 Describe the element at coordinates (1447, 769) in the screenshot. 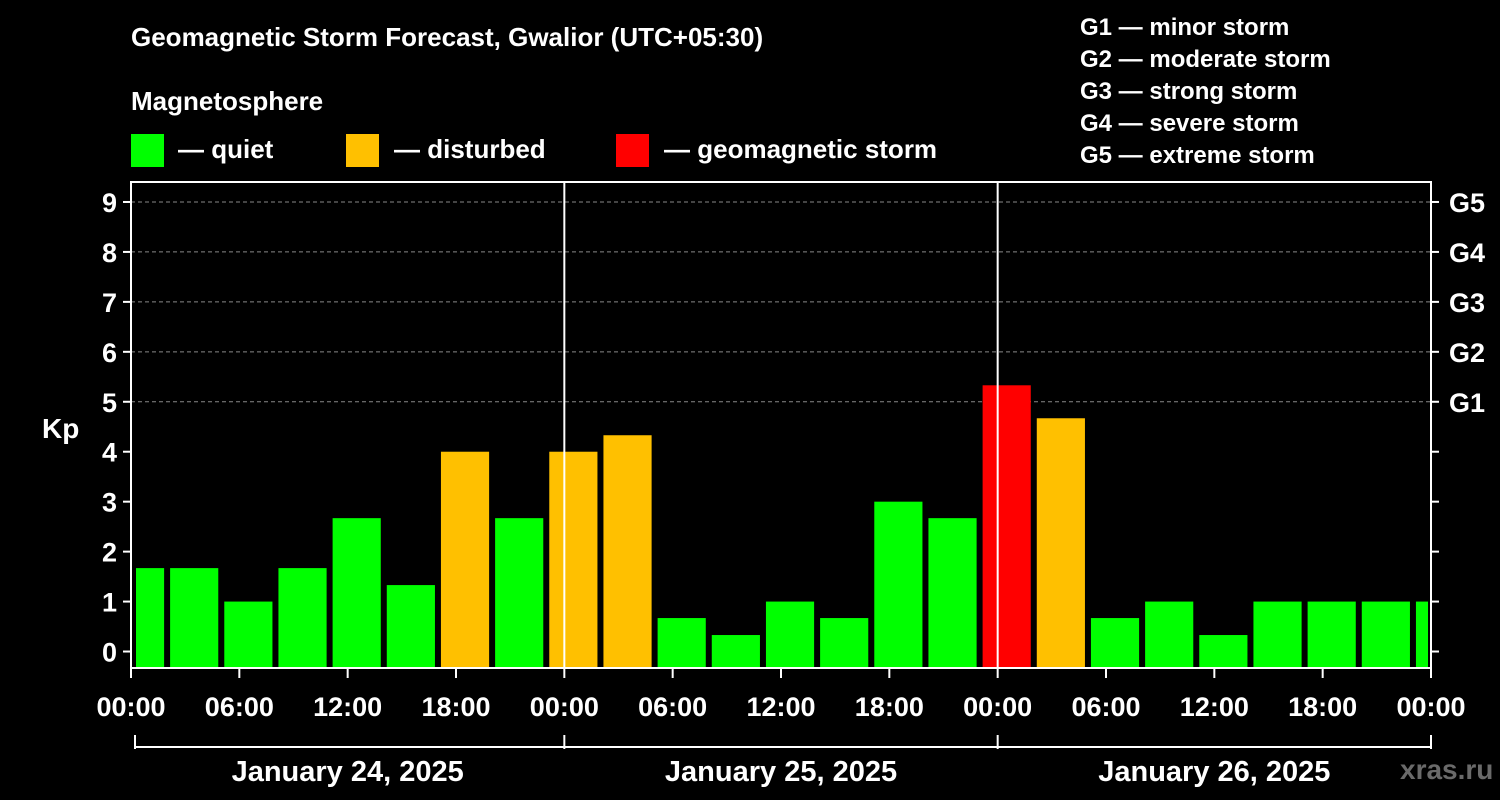

I see `site-credit: xras.ru` at that location.